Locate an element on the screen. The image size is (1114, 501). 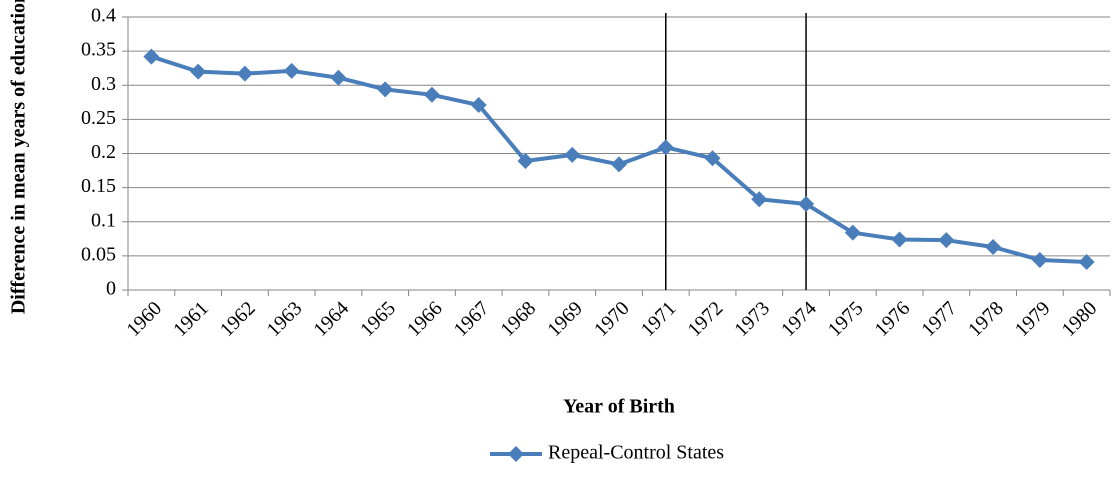
x-tick-label: 1971 is located at coordinates (659, 319).